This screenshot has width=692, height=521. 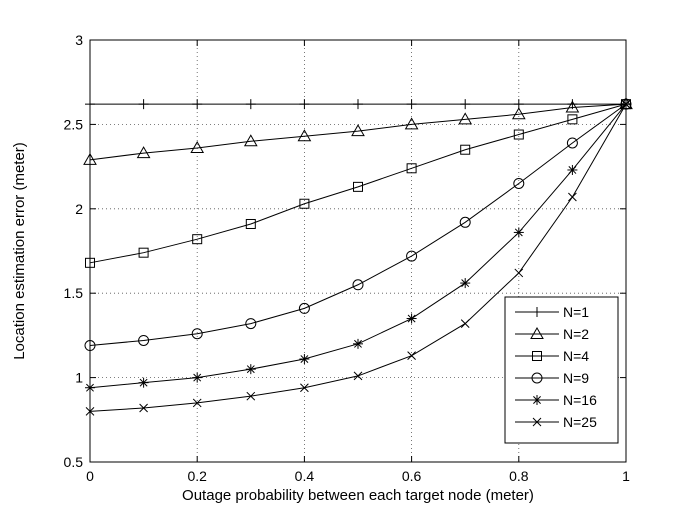 What do you see at coordinates (74, 462) in the screenshot?
I see `y-tick-label: 0.5` at bounding box center [74, 462].